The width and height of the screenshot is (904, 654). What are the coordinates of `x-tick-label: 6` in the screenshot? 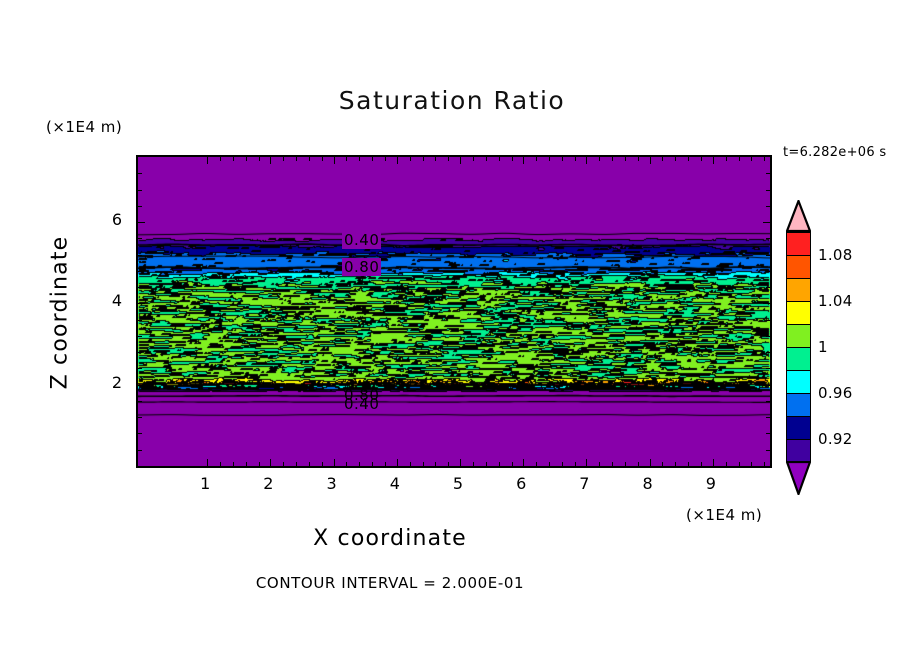 It's located at (521, 483).